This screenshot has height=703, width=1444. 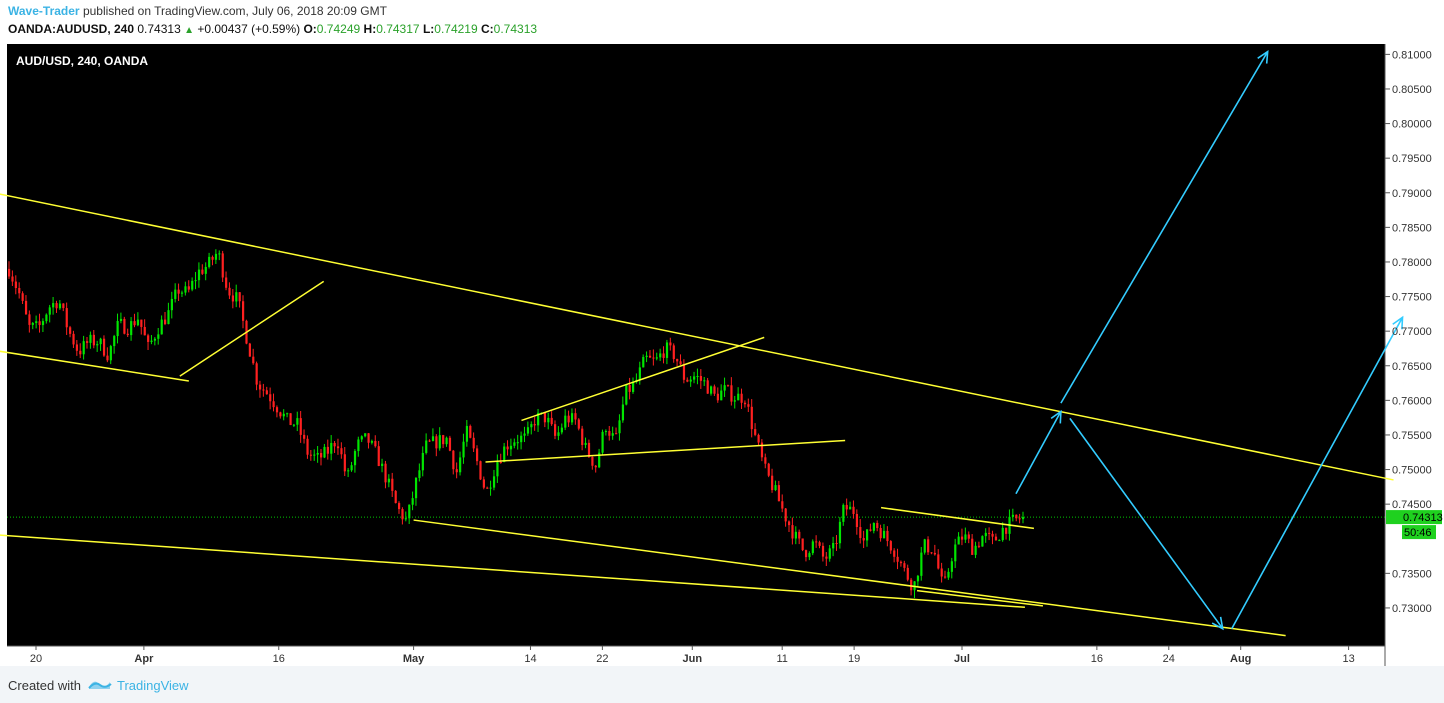 I want to click on x-tick-label: Apr, so click(x=144, y=659).